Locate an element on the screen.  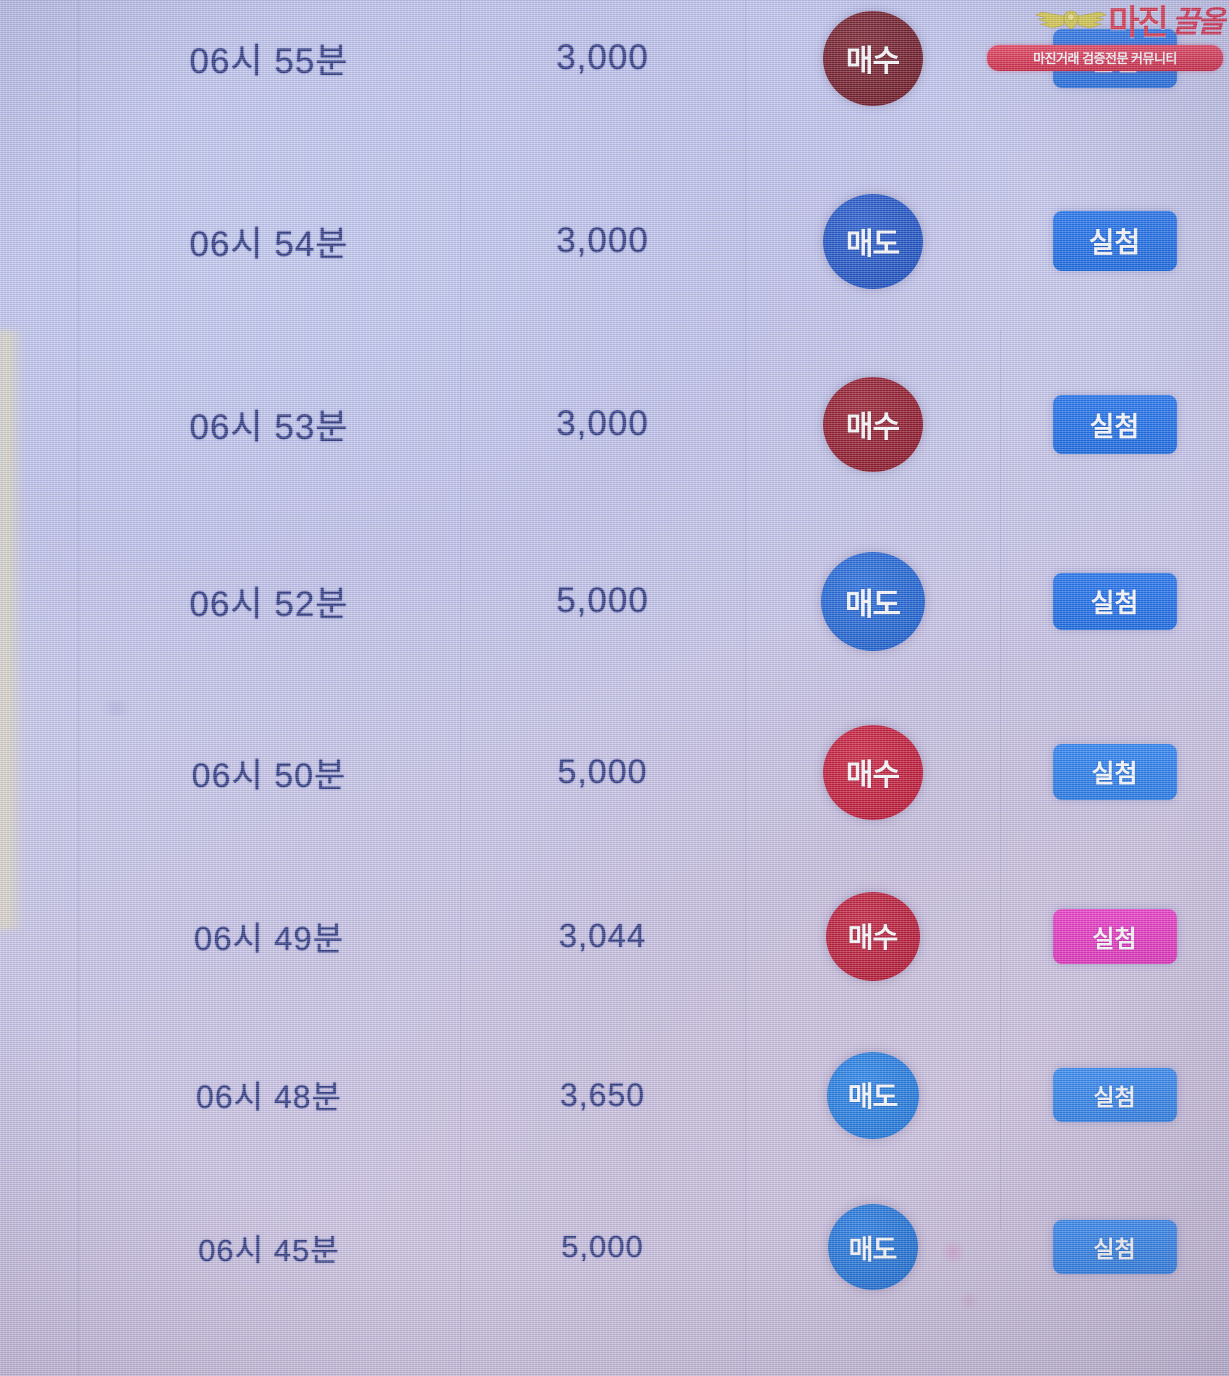
table-row: 06시 45분 5,000 매도 실첨 is located at coordinates (614, 1247).